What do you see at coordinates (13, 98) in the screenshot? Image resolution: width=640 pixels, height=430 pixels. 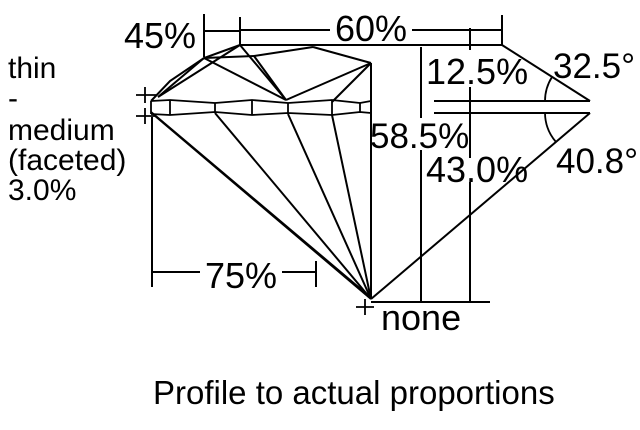 I see `girdle-note-line2: -` at bounding box center [13, 98].